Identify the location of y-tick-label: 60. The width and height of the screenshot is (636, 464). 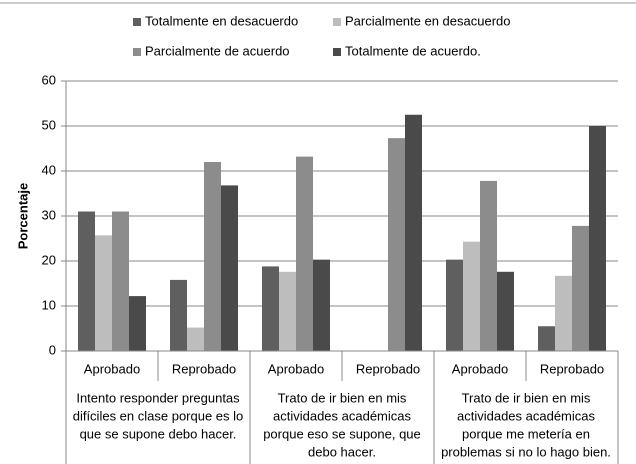
(49, 79).